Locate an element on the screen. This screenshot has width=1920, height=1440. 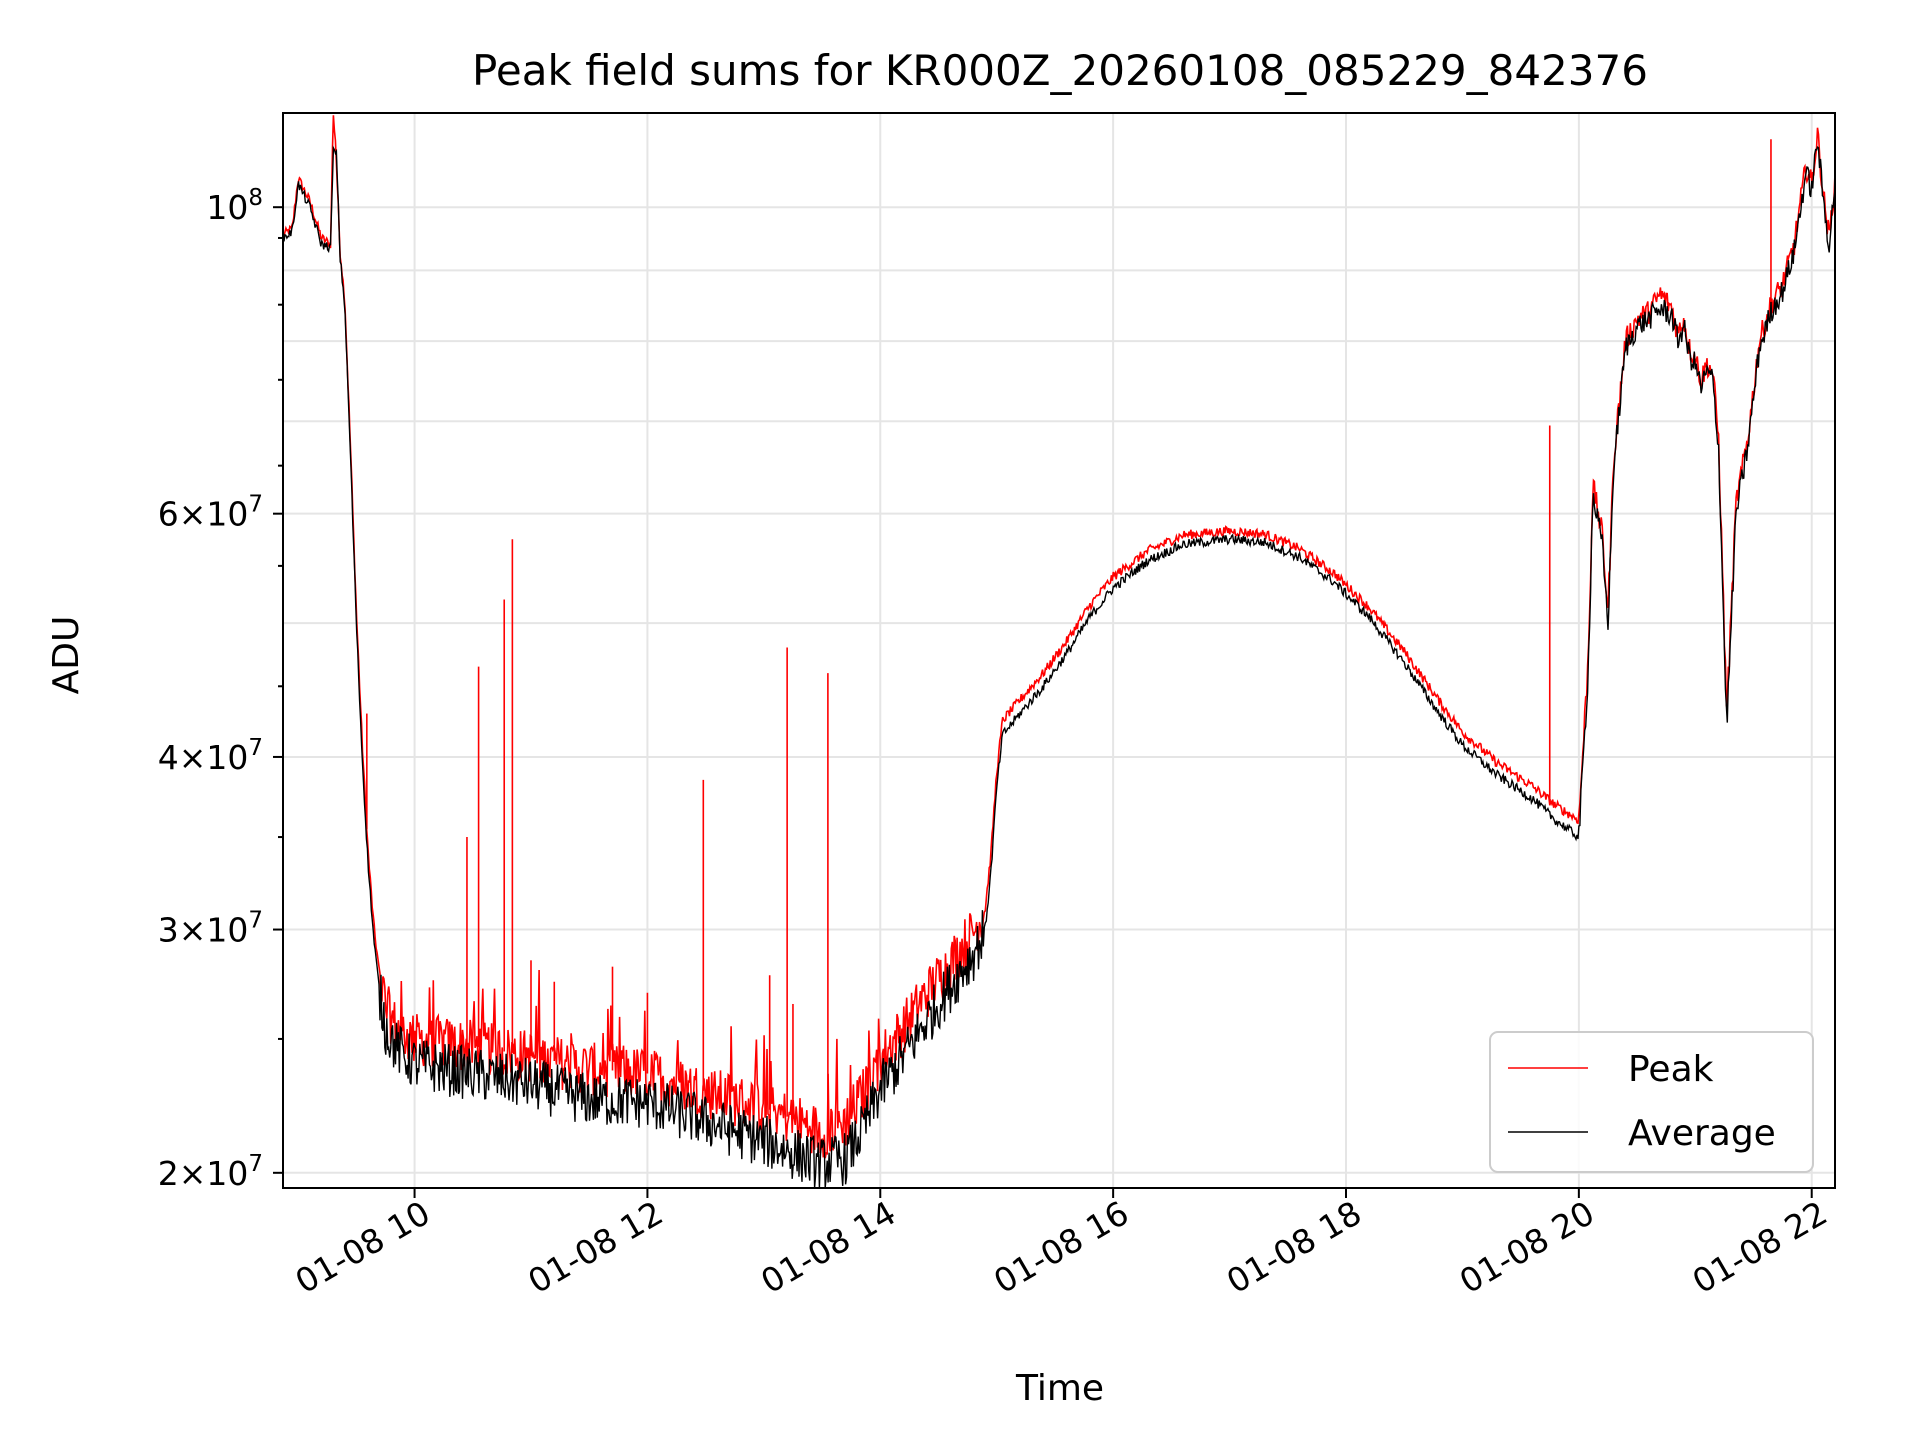
y-tick-label: 6×107 is located at coordinates (210, 513).